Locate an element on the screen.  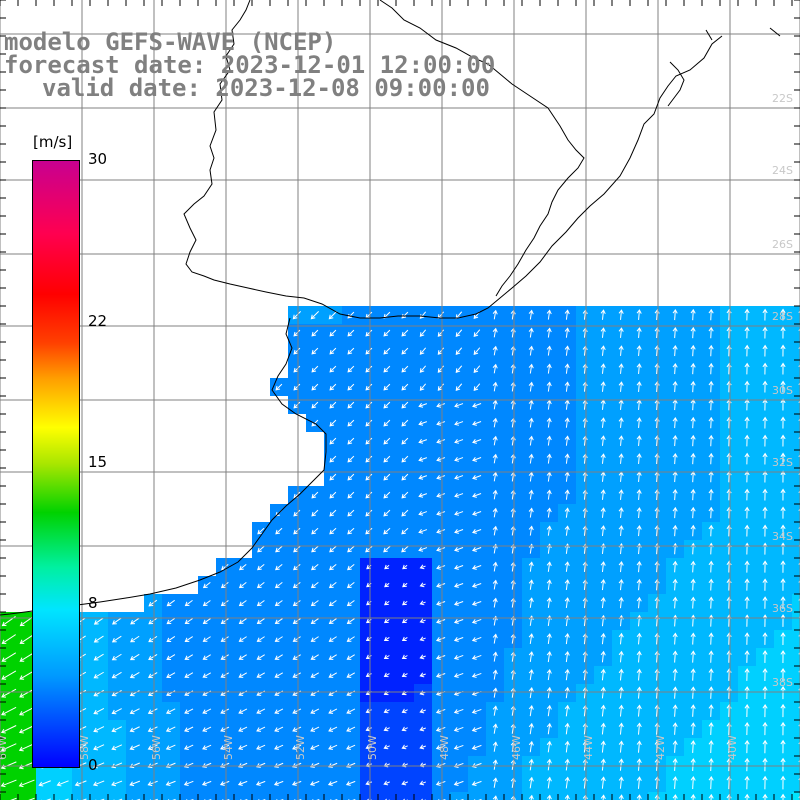
latitude-label: 22S is located at coordinates (782, 98).